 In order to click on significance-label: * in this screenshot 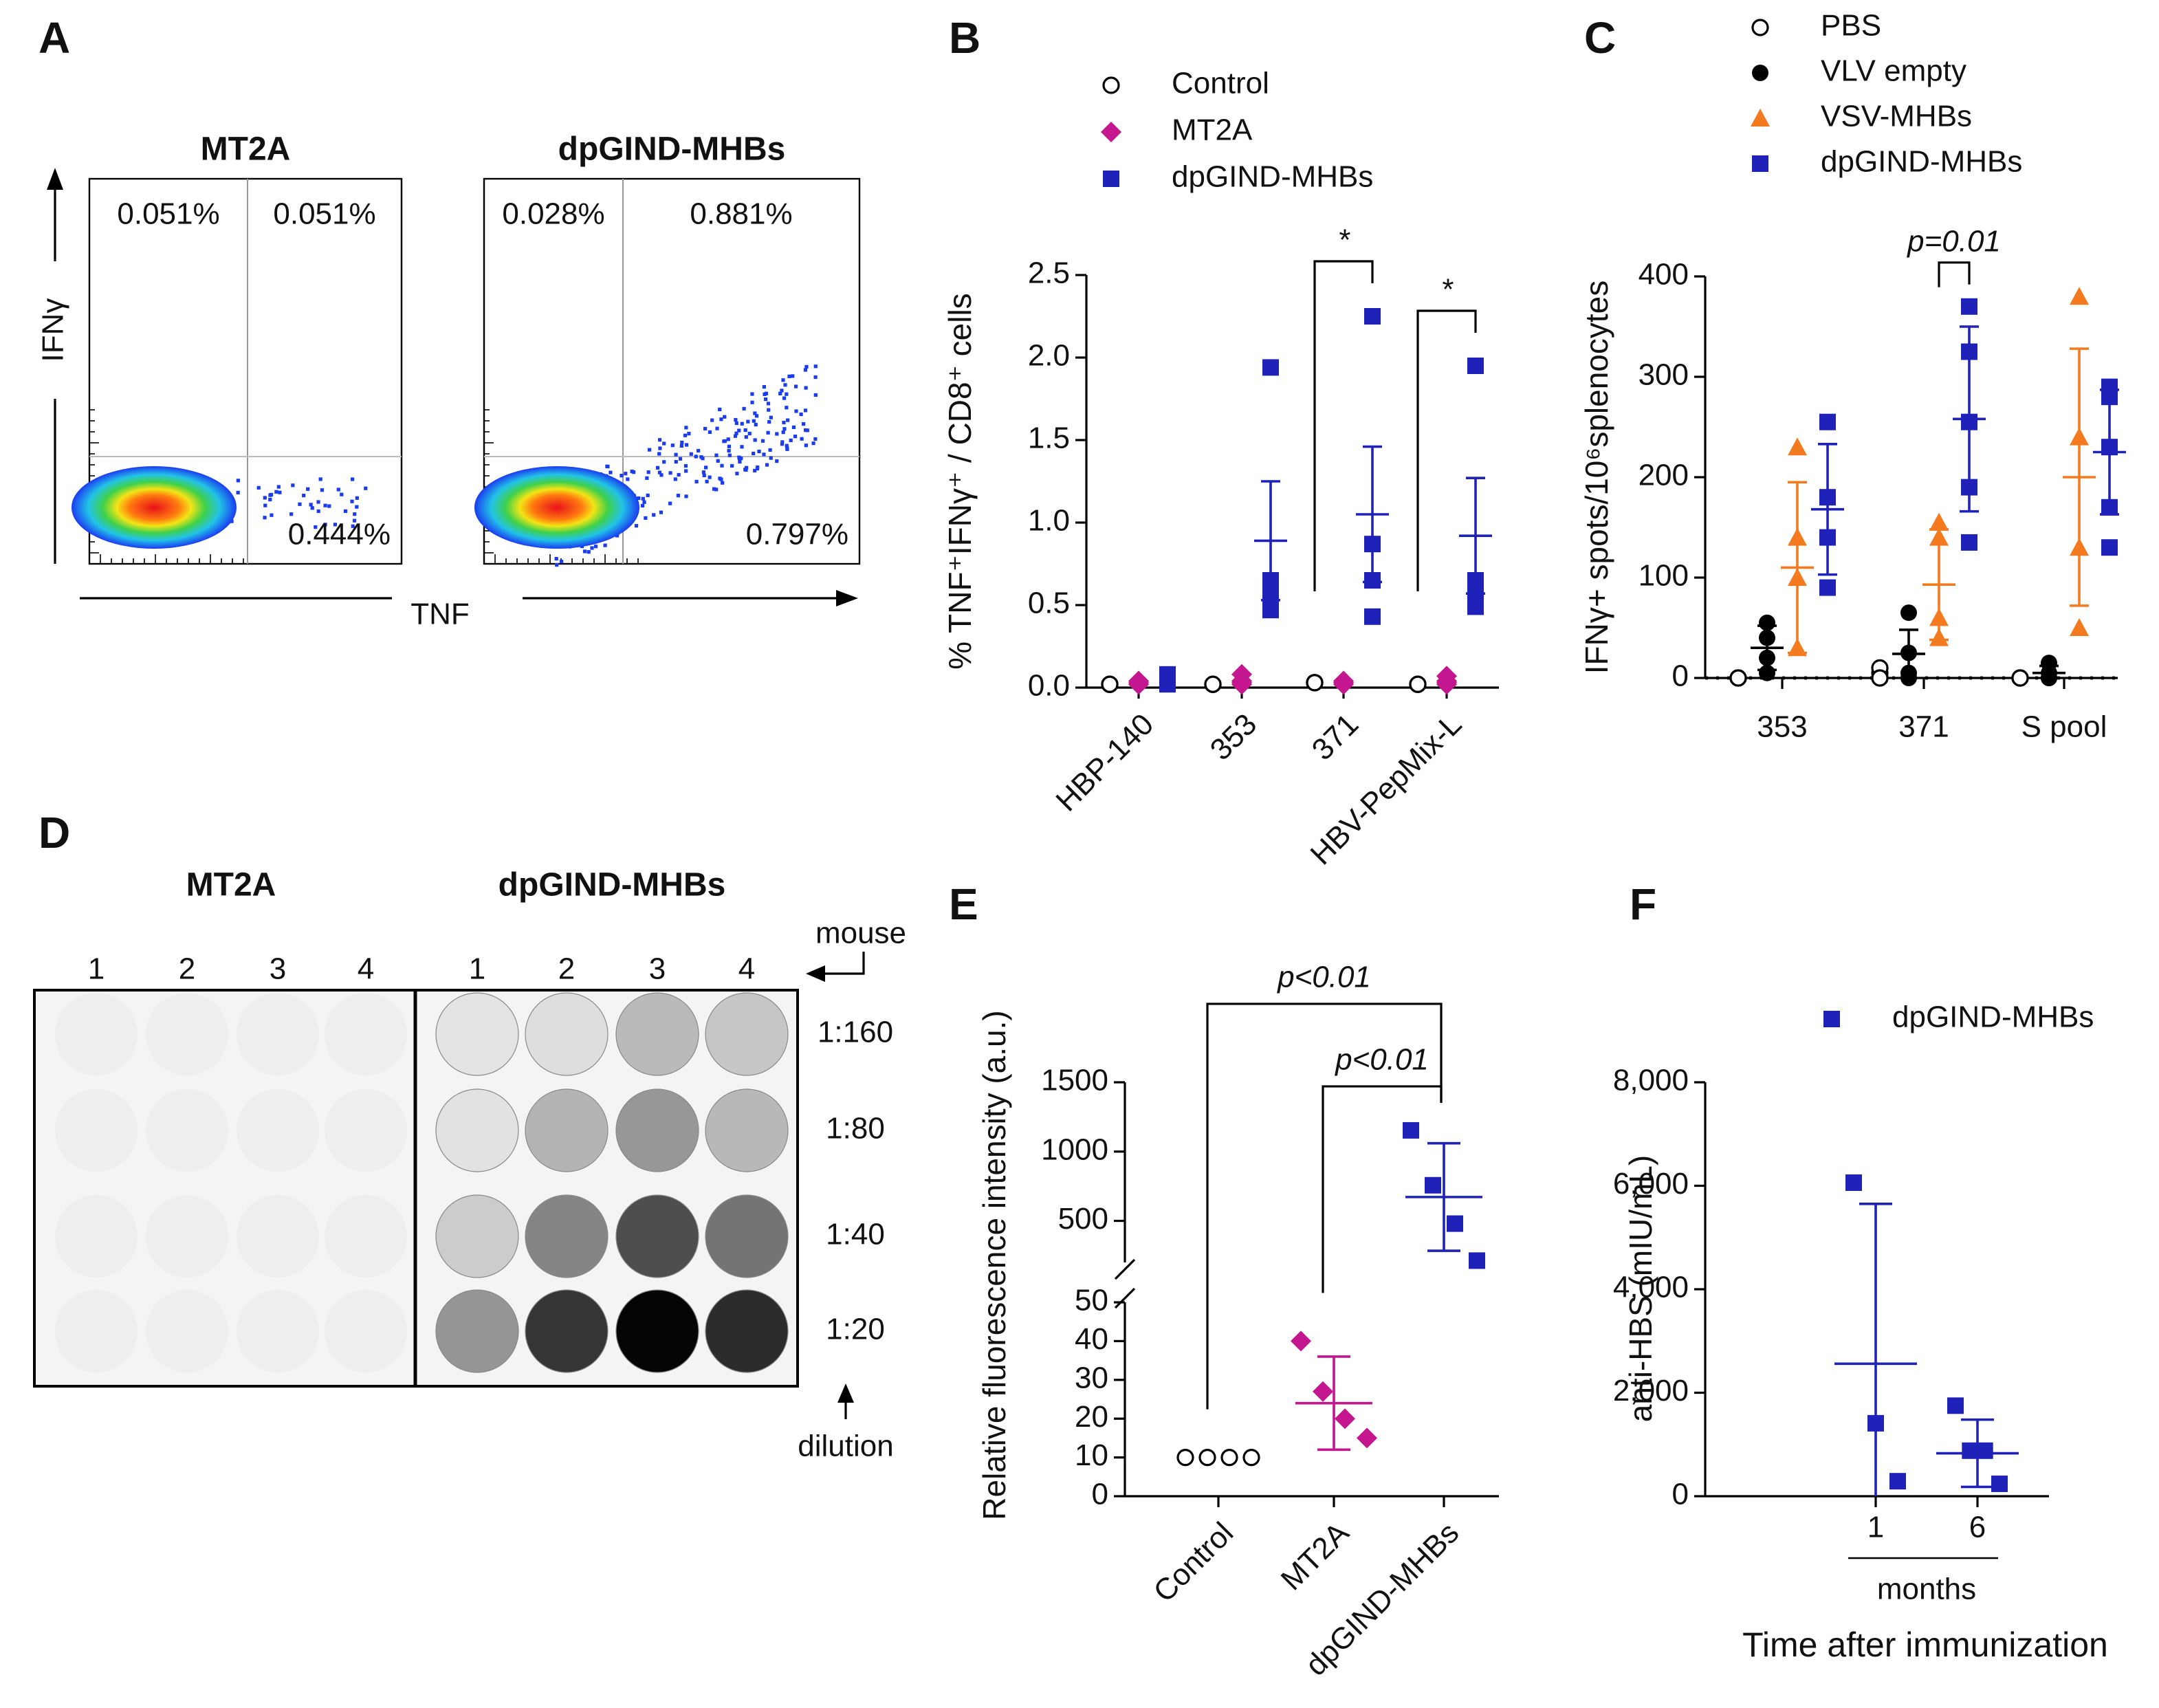, I will do `click(1447, 290)`.